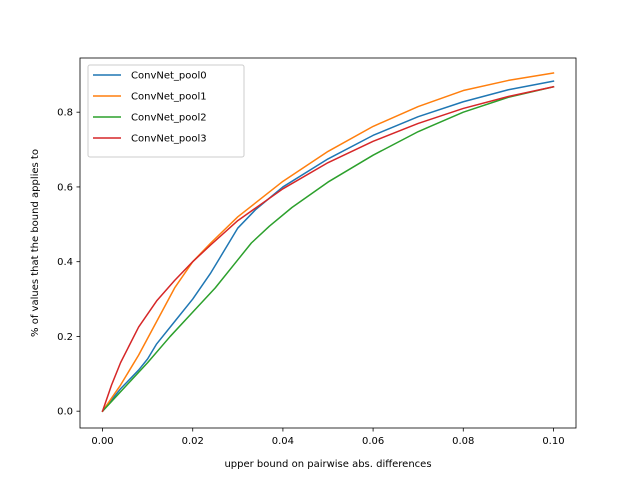 The height and width of the screenshot is (480, 640). I want to click on legend-label: ConvNet_pool3, so click(169, 139).